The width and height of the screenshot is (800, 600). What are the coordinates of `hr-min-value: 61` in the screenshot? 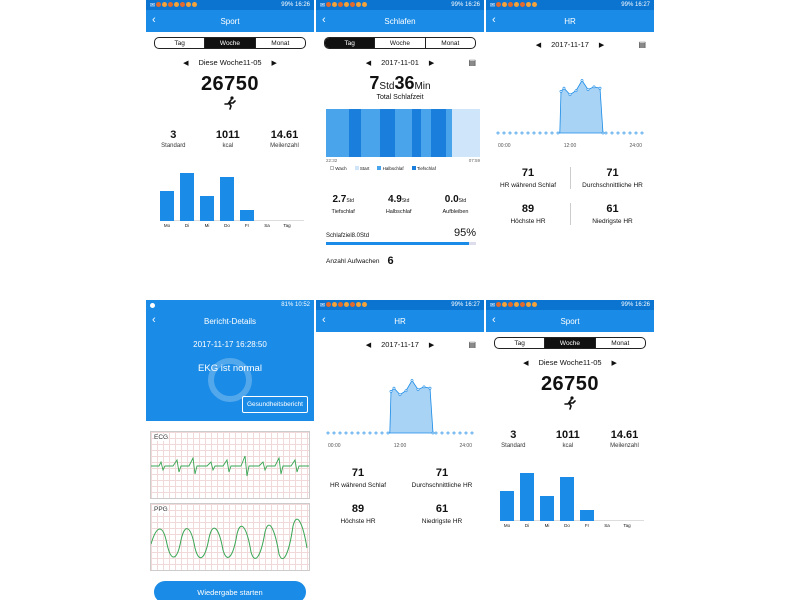 It's located at (442, 509).